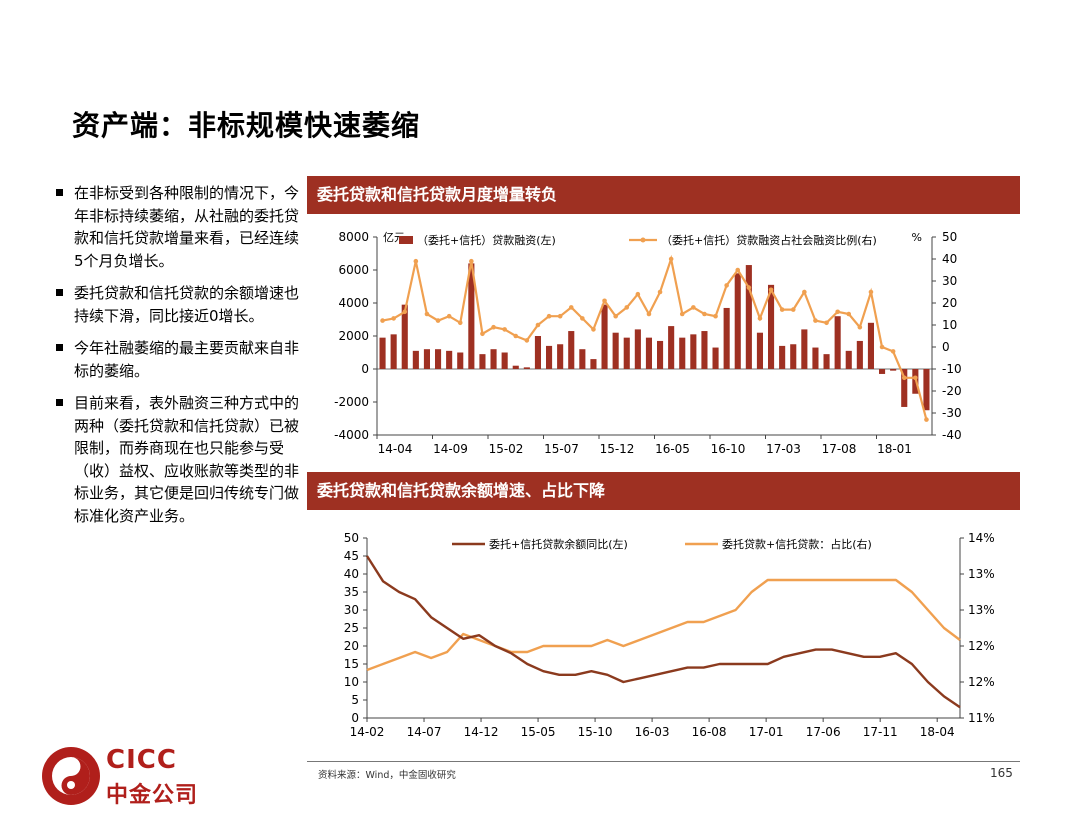  What do you see at coordinates (783, 449) in the screenshot?
I see `x-tick-label: 17-03` at bounding box center [783, 449].